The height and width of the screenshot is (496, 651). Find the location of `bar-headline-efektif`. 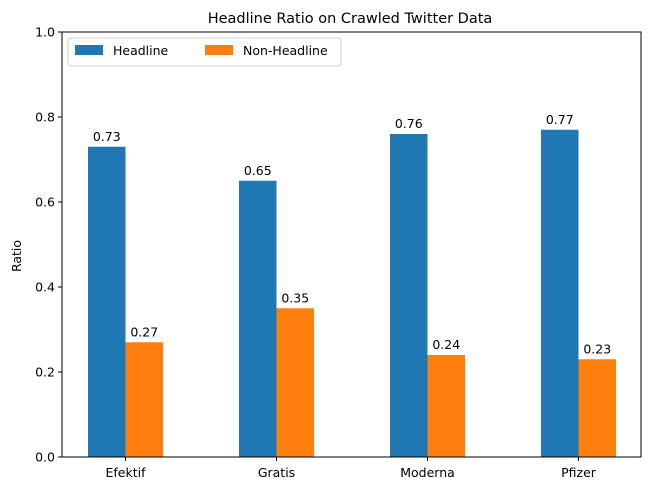

bar-headline-efektif is located at coordinates (107, 301).